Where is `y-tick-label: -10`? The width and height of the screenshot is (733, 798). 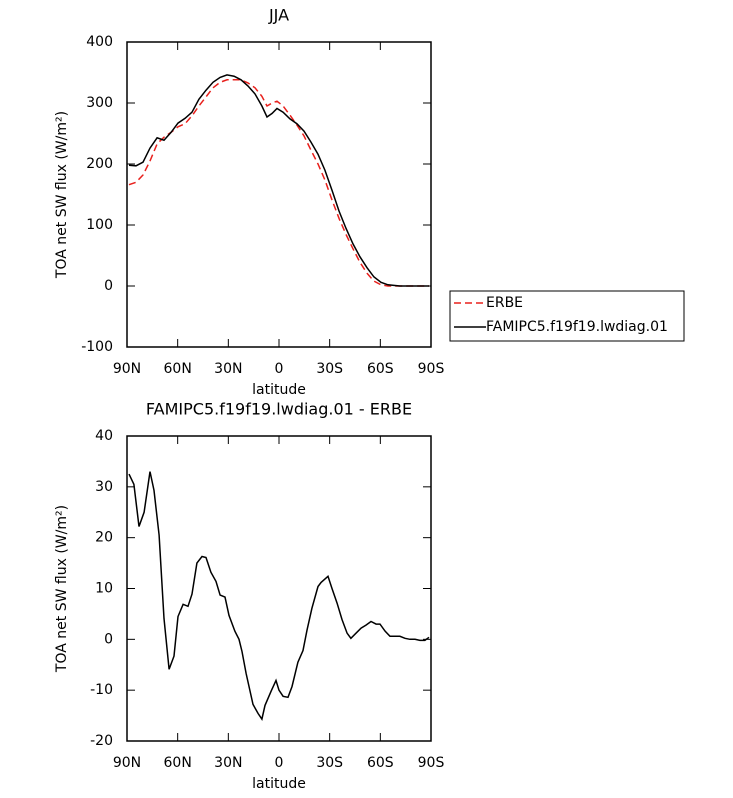
y-tick-label: -10 is located at coordinates (101, 690).